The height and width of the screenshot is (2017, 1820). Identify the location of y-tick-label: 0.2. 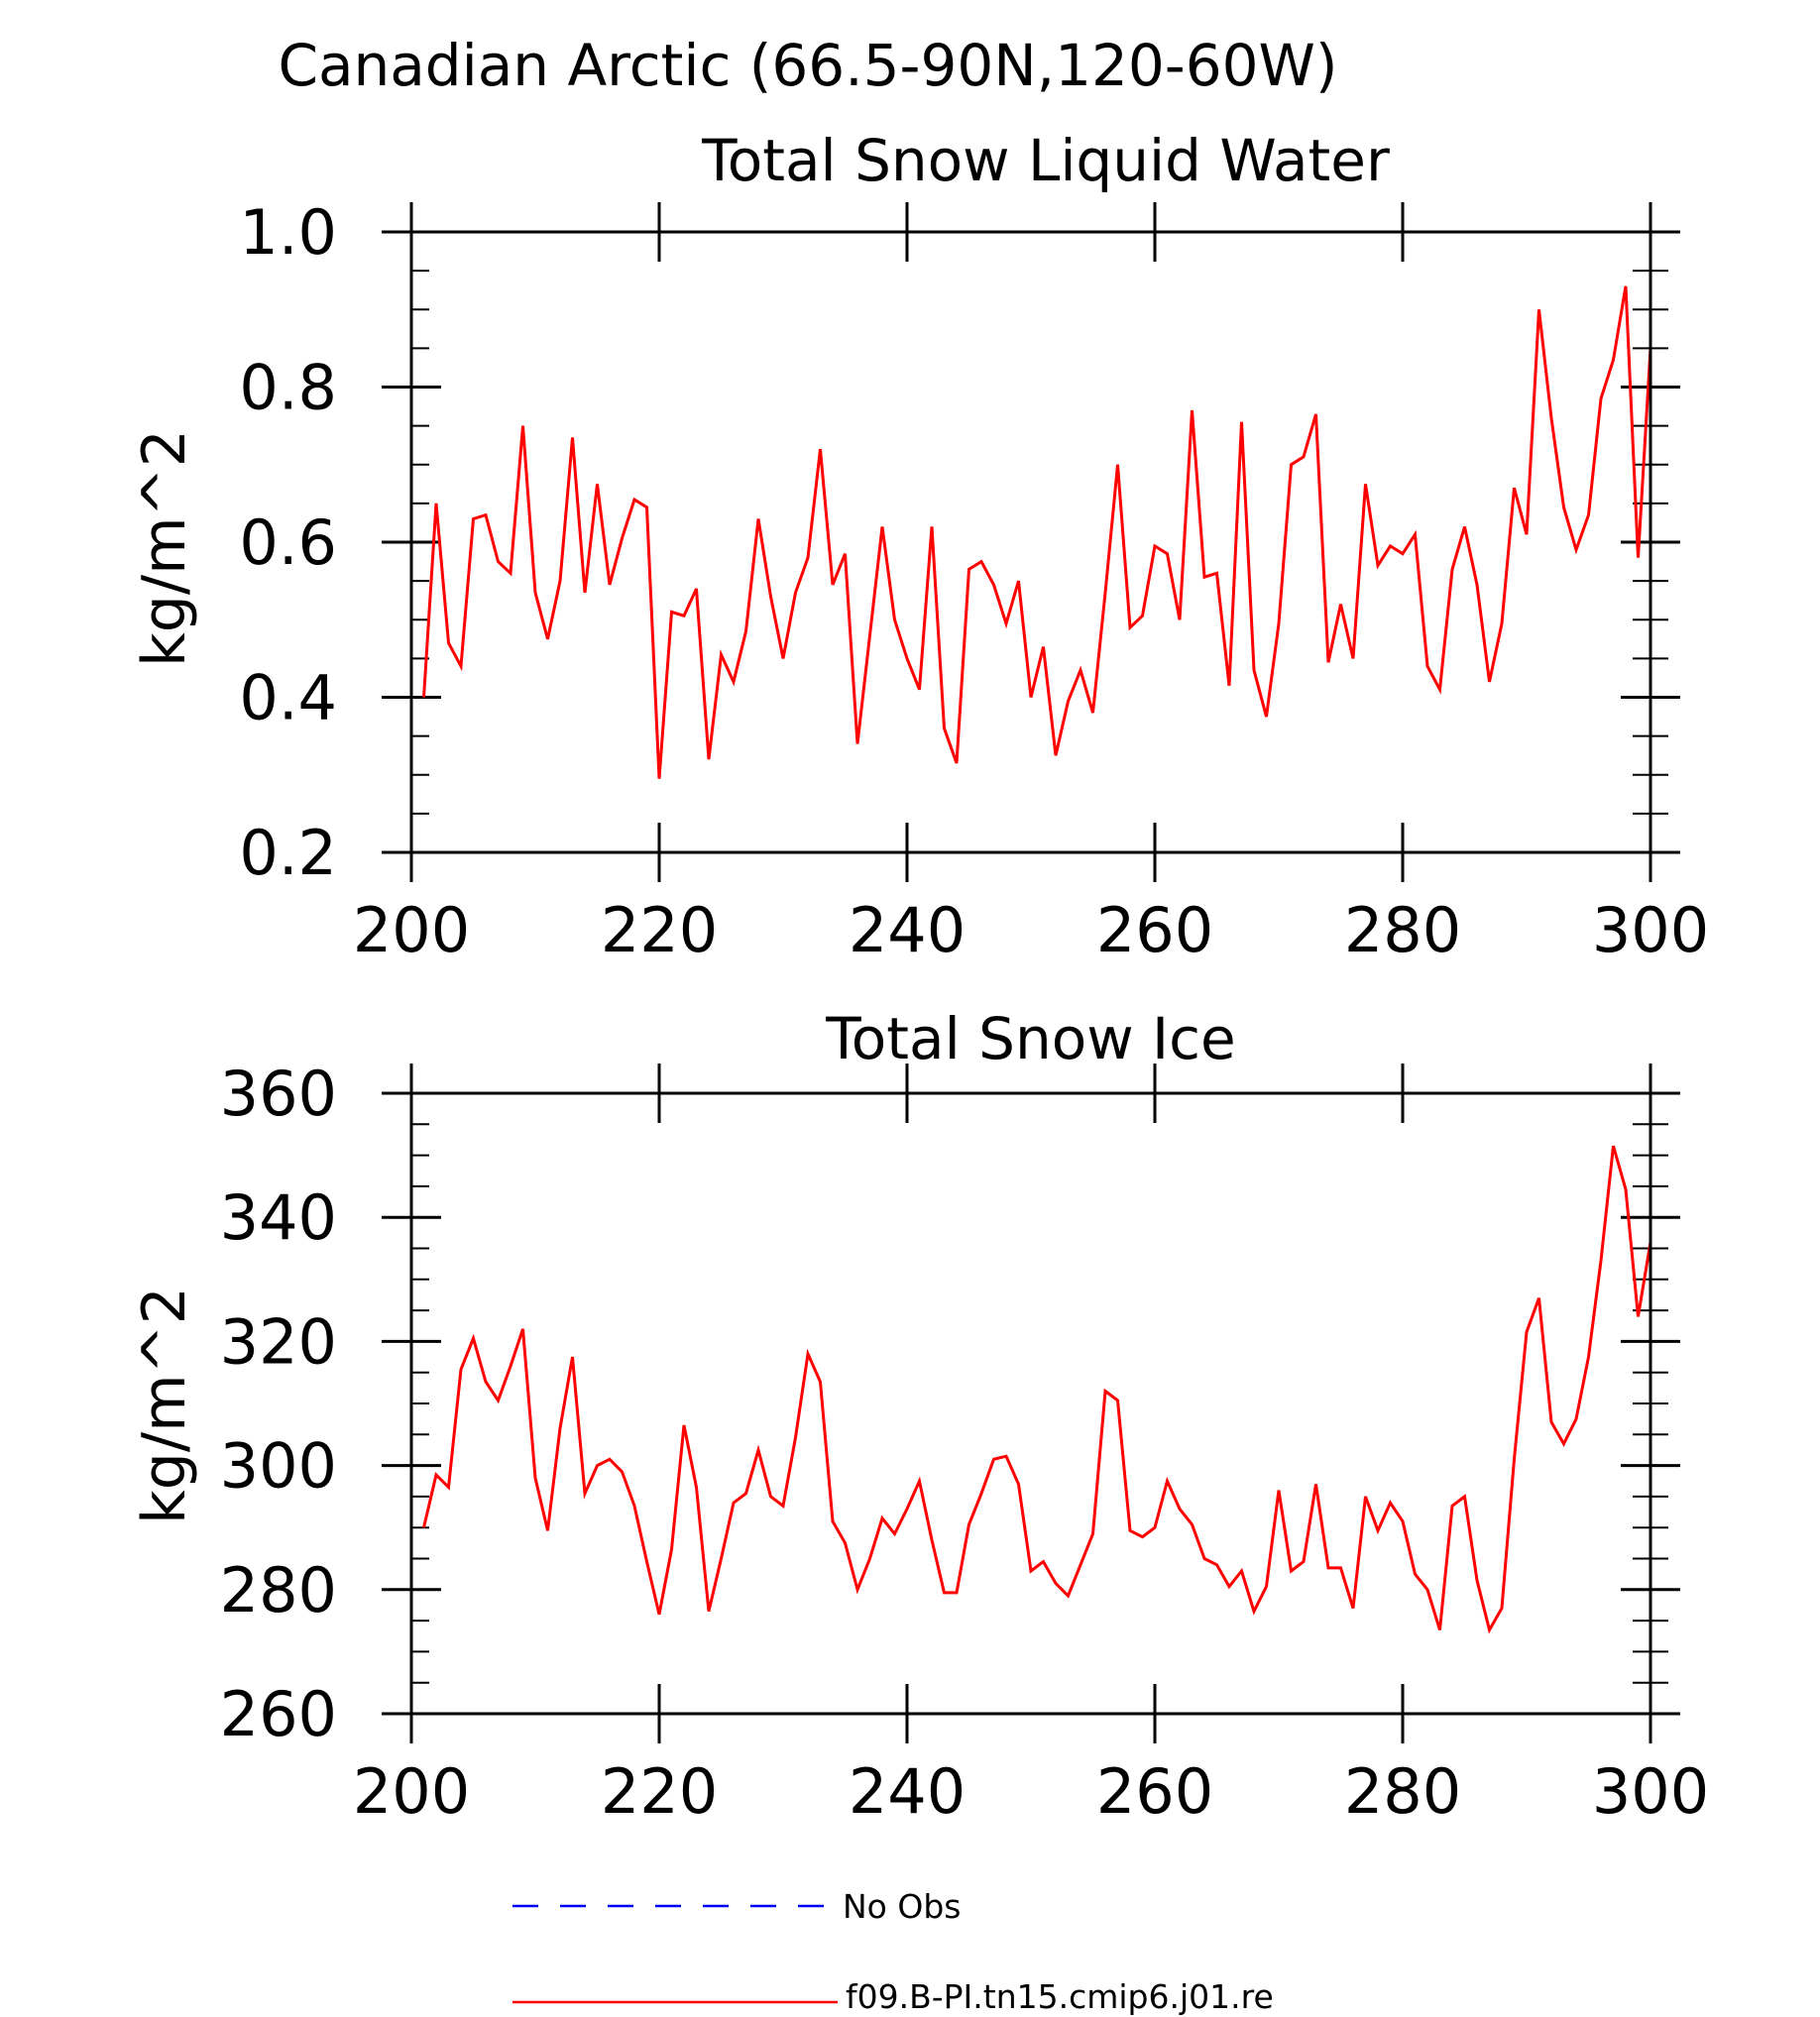
(288, 853).